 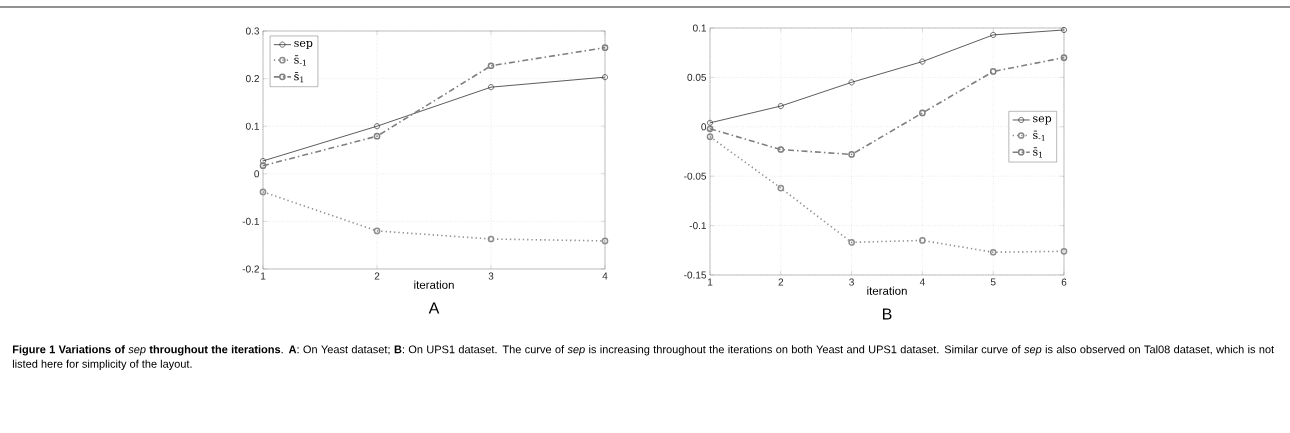 What do you see at coordinates (250, 269) in the screenshot?
I see `y-tick-label: -0.2` at bounding box center [250, 269].